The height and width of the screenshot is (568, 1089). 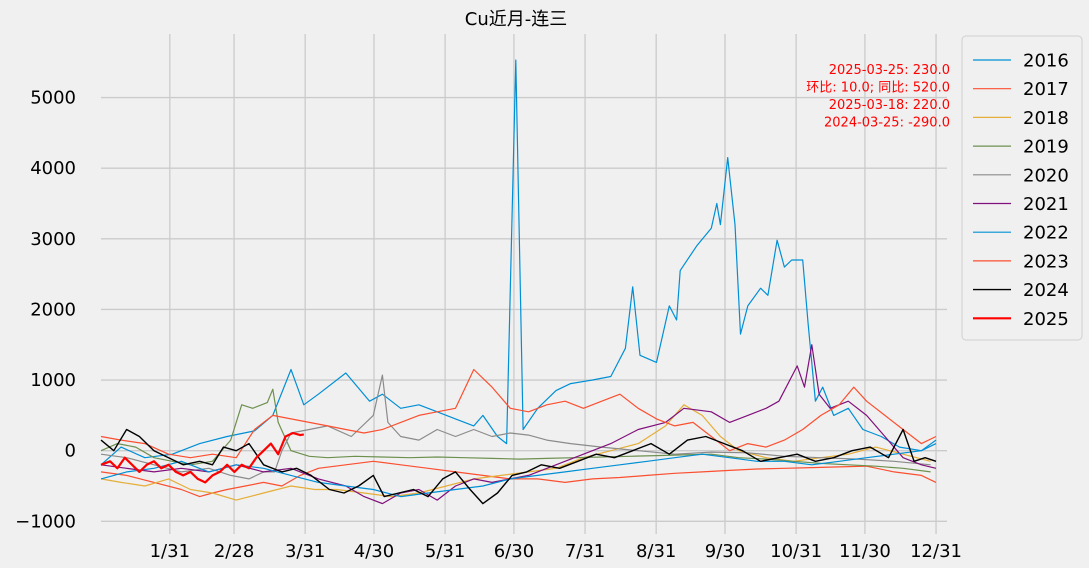 I want to click on x-tick-label: 3/31, so click(x=305, y=551).